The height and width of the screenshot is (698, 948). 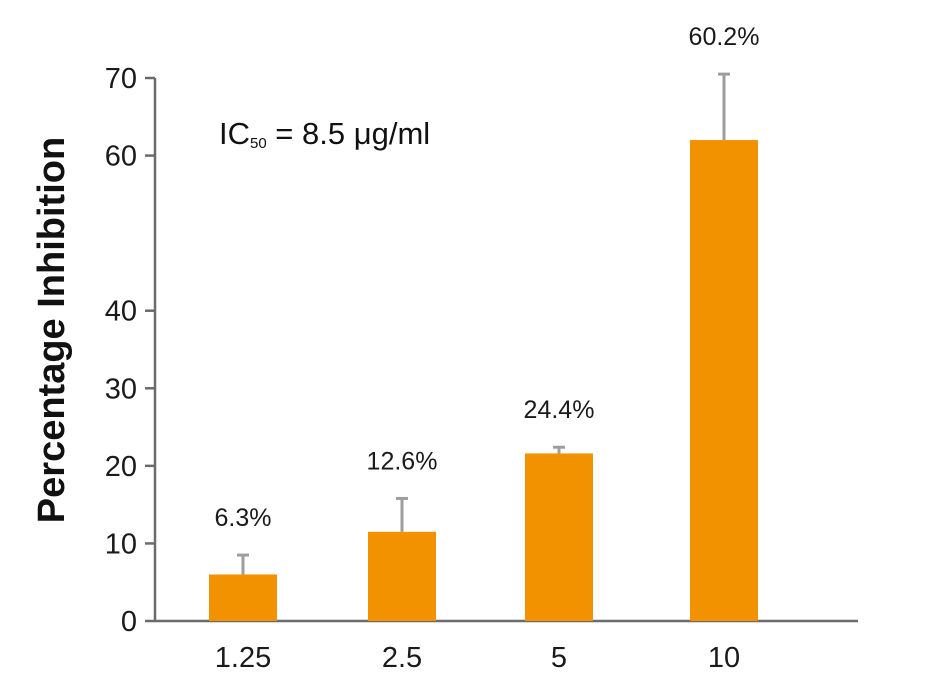 What do you see at coordinates (121, 467) in the screenshot?
I see `y-tick-label: 20` at bounding box center [121, 467].